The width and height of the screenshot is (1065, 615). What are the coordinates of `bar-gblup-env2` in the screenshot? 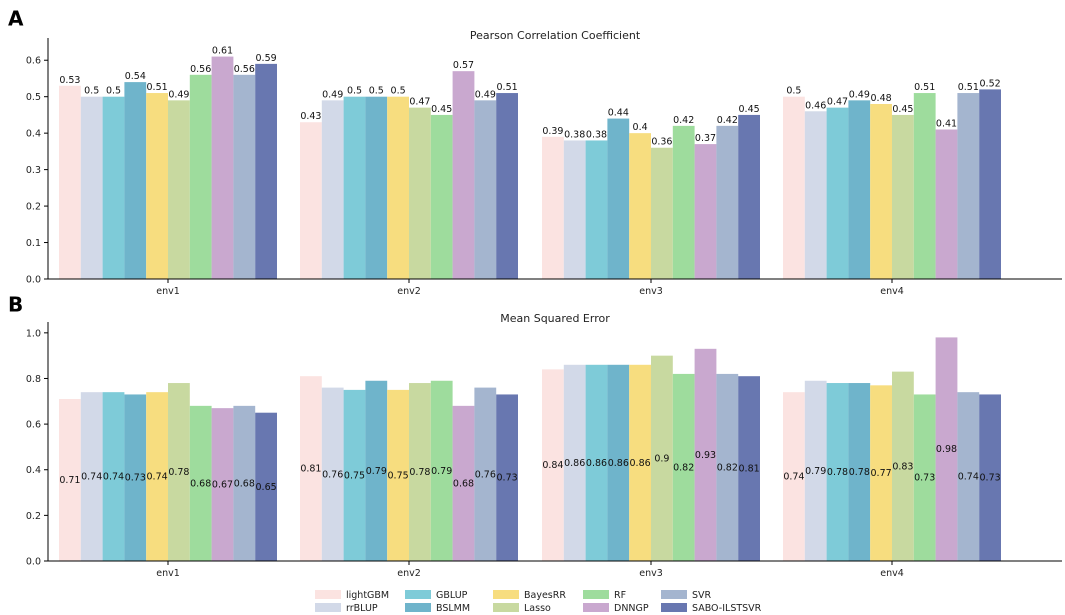 It's located at (354, 475).